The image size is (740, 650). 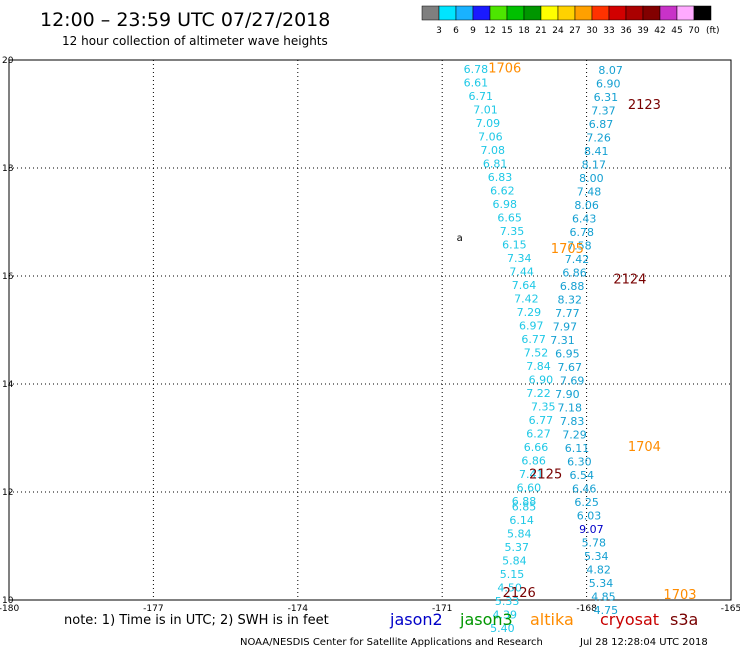 What do you see at coordinates (572, 286) in the screenshot?
I see `wave-height-label: 6.88` at bounding box center [572, 286].